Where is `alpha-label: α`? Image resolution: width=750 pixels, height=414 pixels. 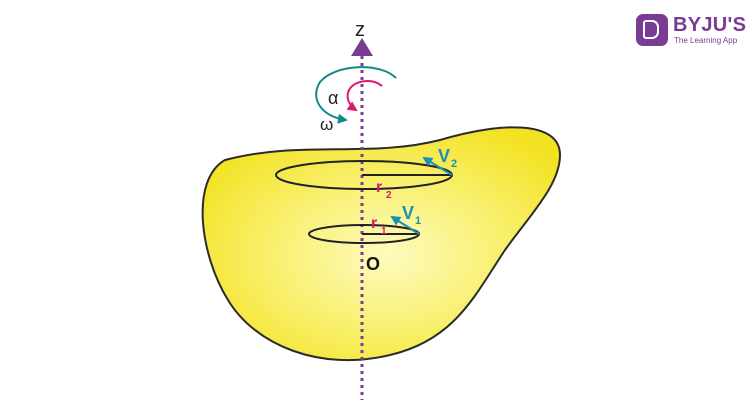 alpha-label: α is located at coordinates (333, 98).